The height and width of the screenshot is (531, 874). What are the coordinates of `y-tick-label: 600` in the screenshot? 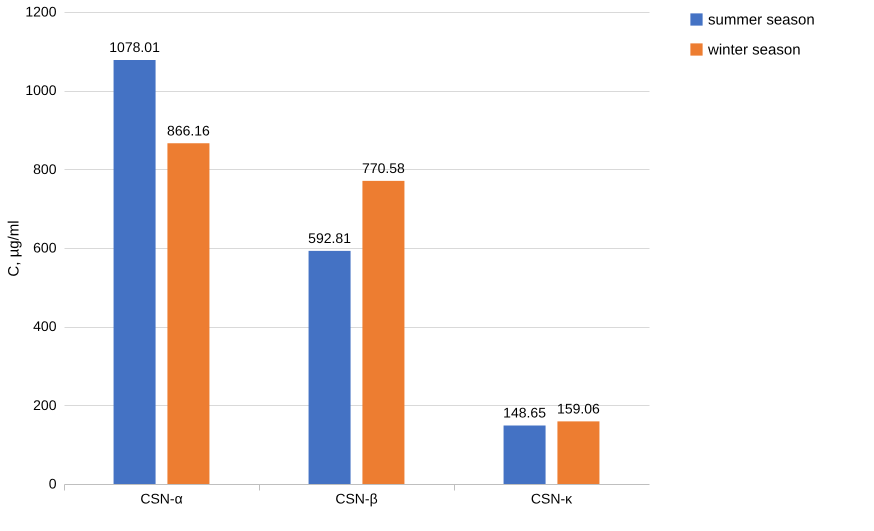 It's located at (45, 248).